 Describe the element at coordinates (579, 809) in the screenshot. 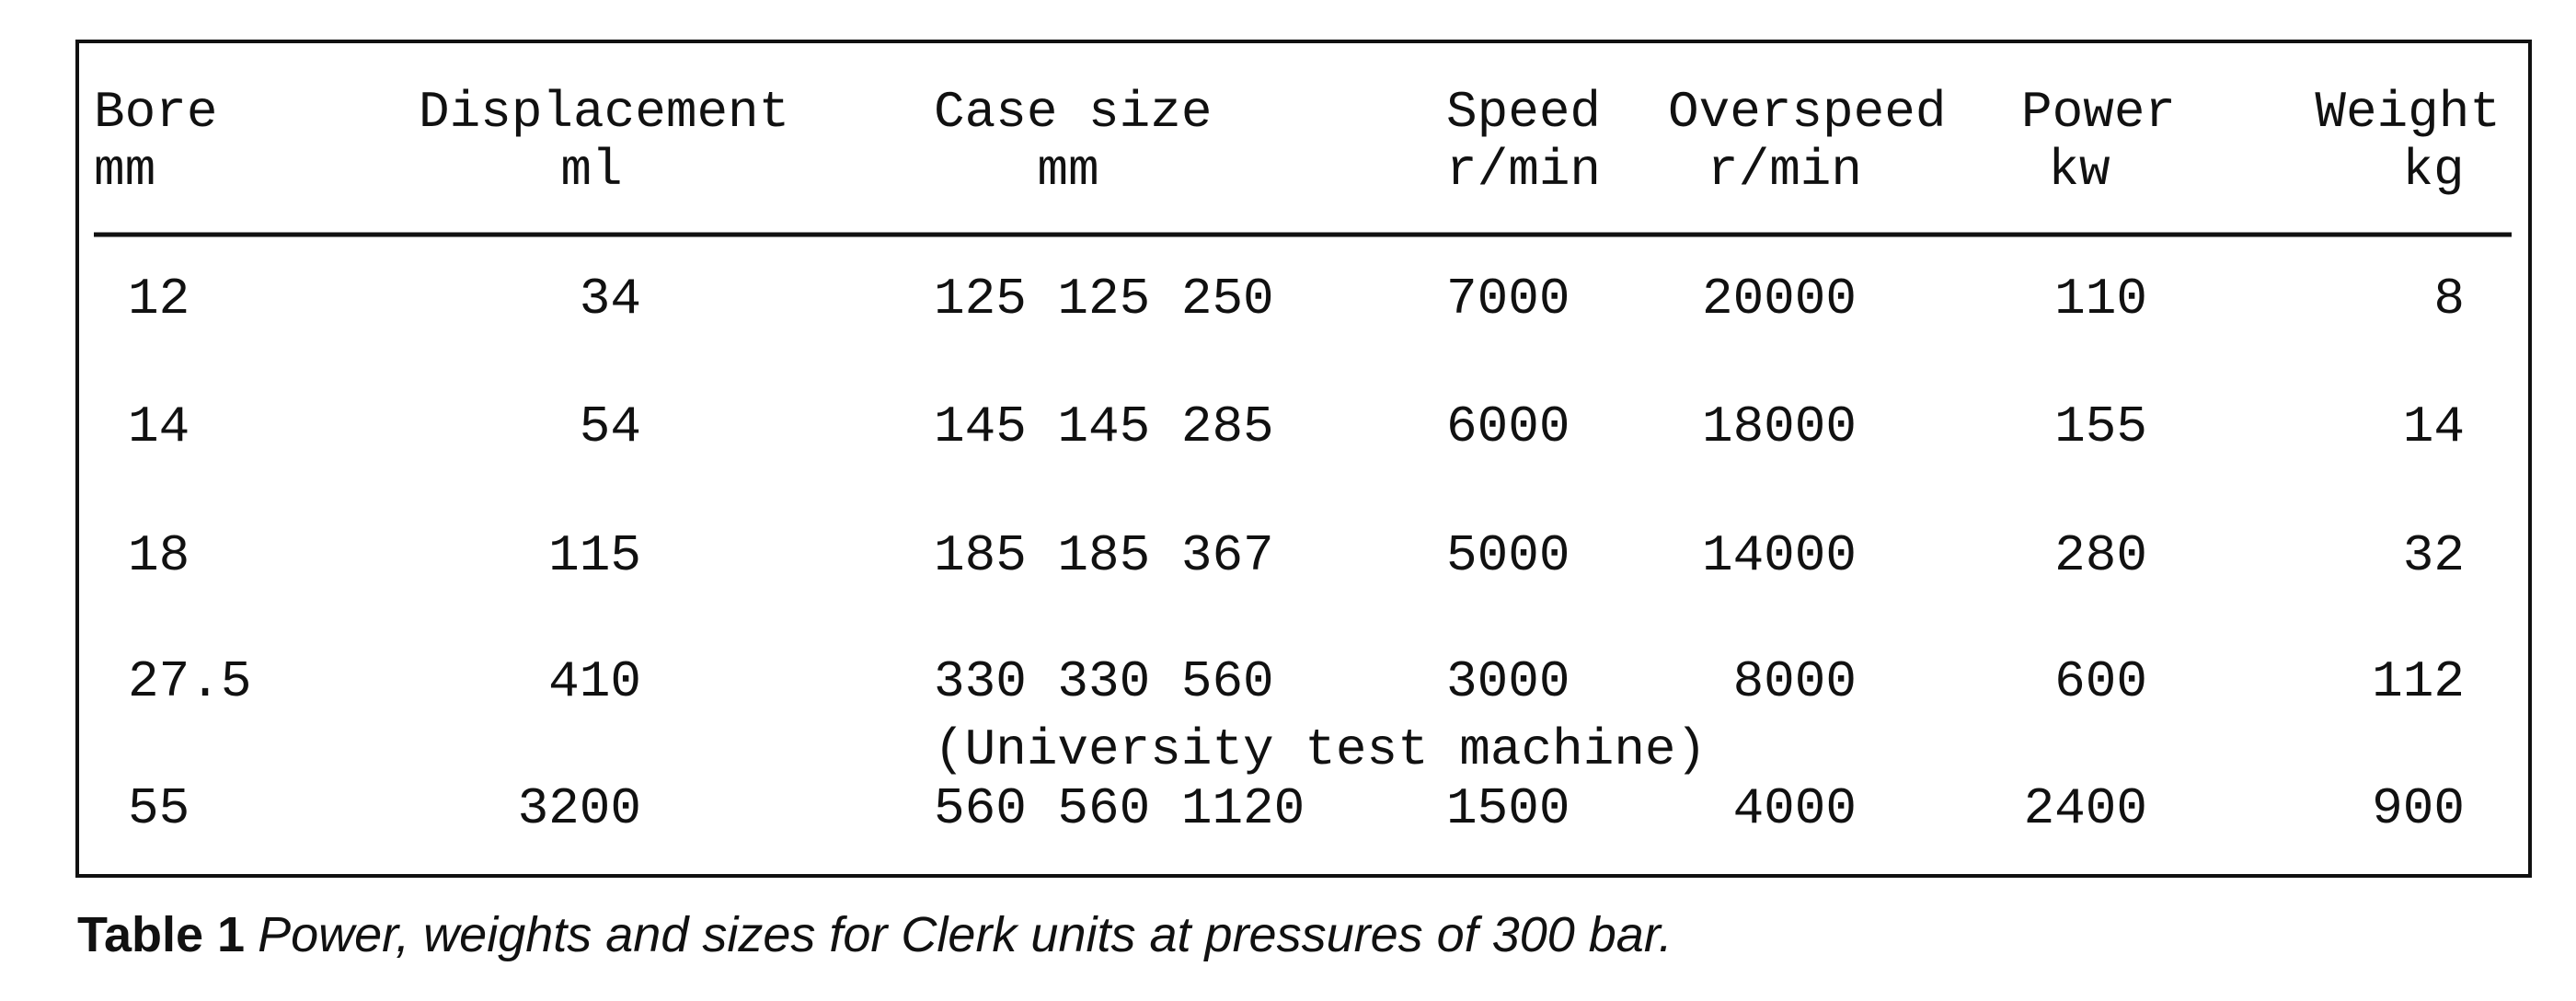

I see `table-cell: 3200` at that location.